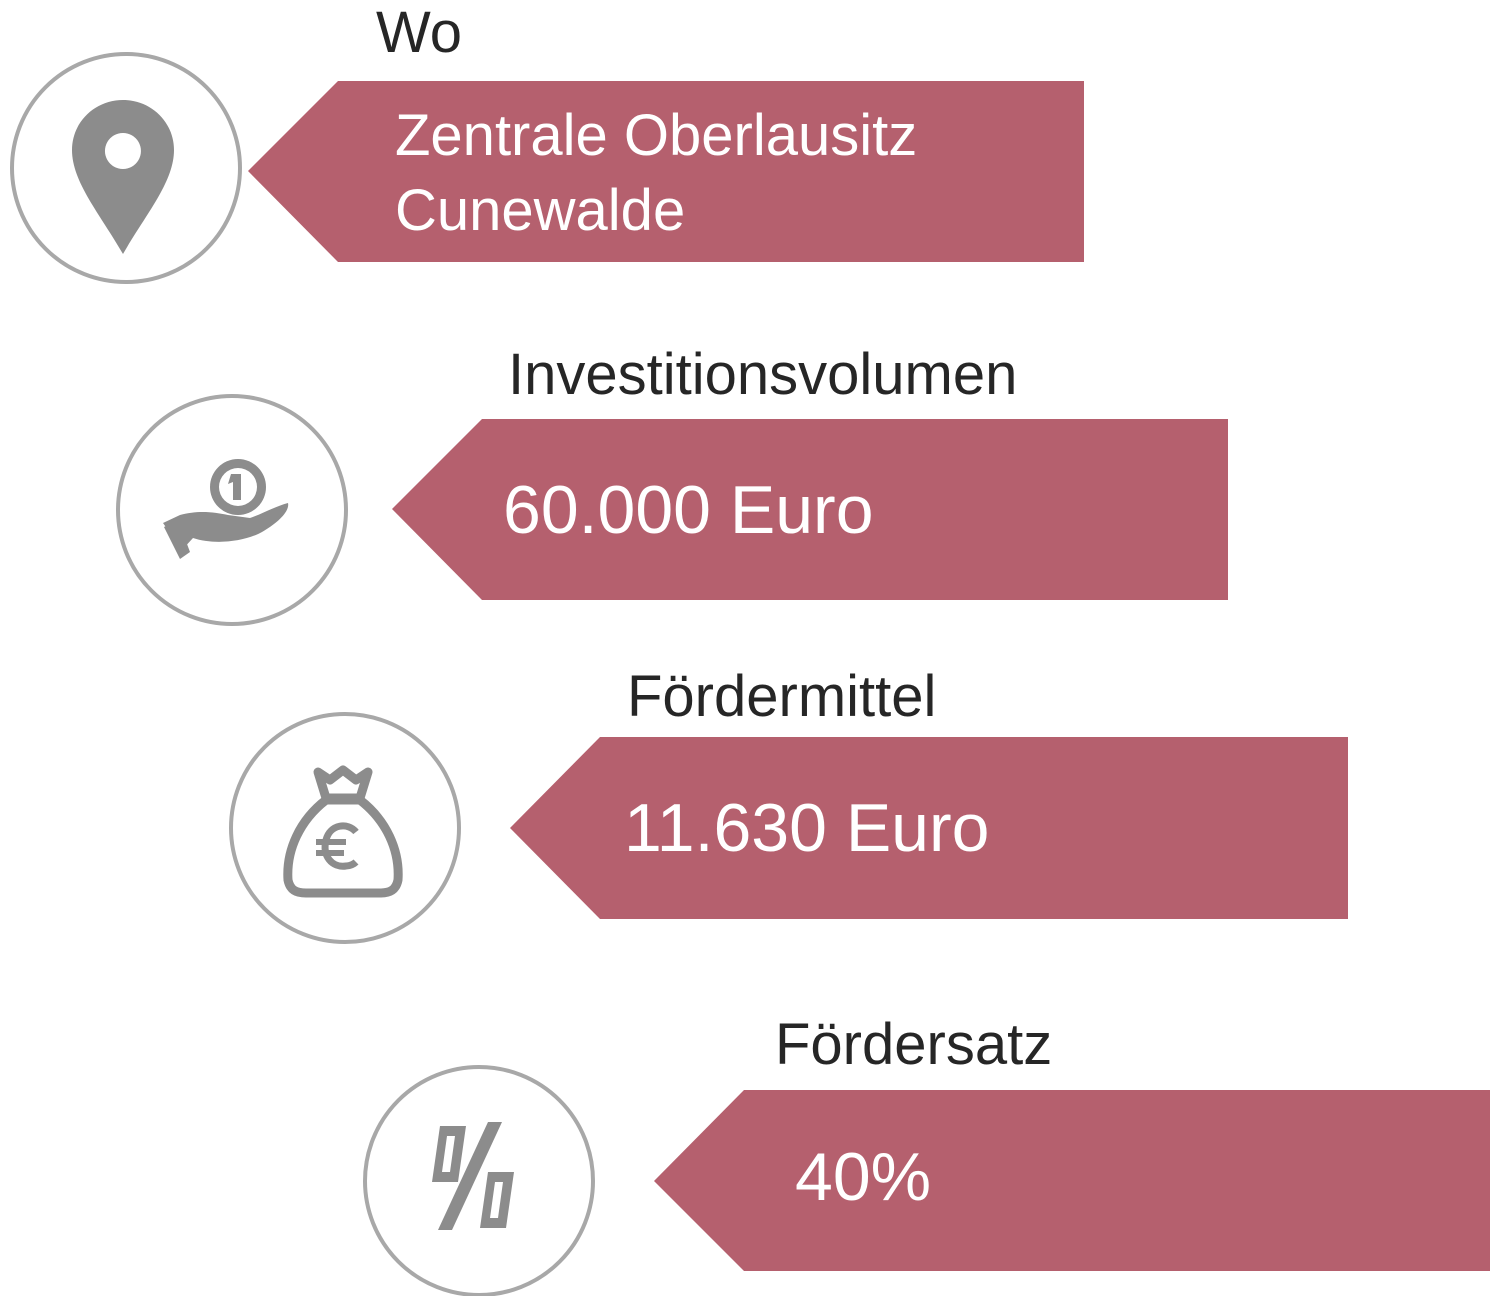  What do you see at coordinates (419, 32) in the screenshot?
I see `item-label: Wo` at bounding box center [419, 32].